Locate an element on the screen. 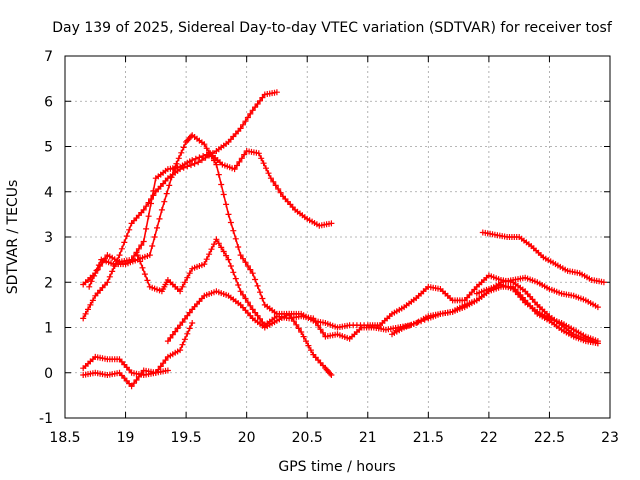  y-tick-label: 3 is located at coordinates (48, 238).